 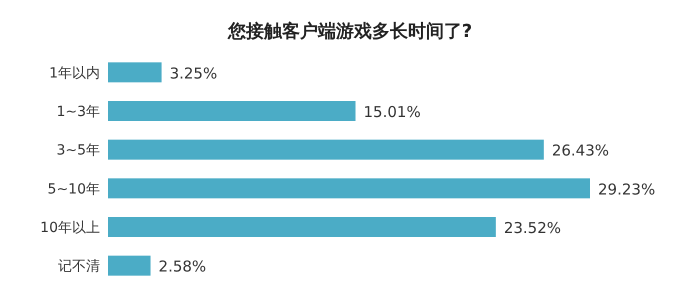 What do you see at coordinates (194, 73) in the screenshot?
I see `data-label: 3.25%` at bounding box center [194, 73].